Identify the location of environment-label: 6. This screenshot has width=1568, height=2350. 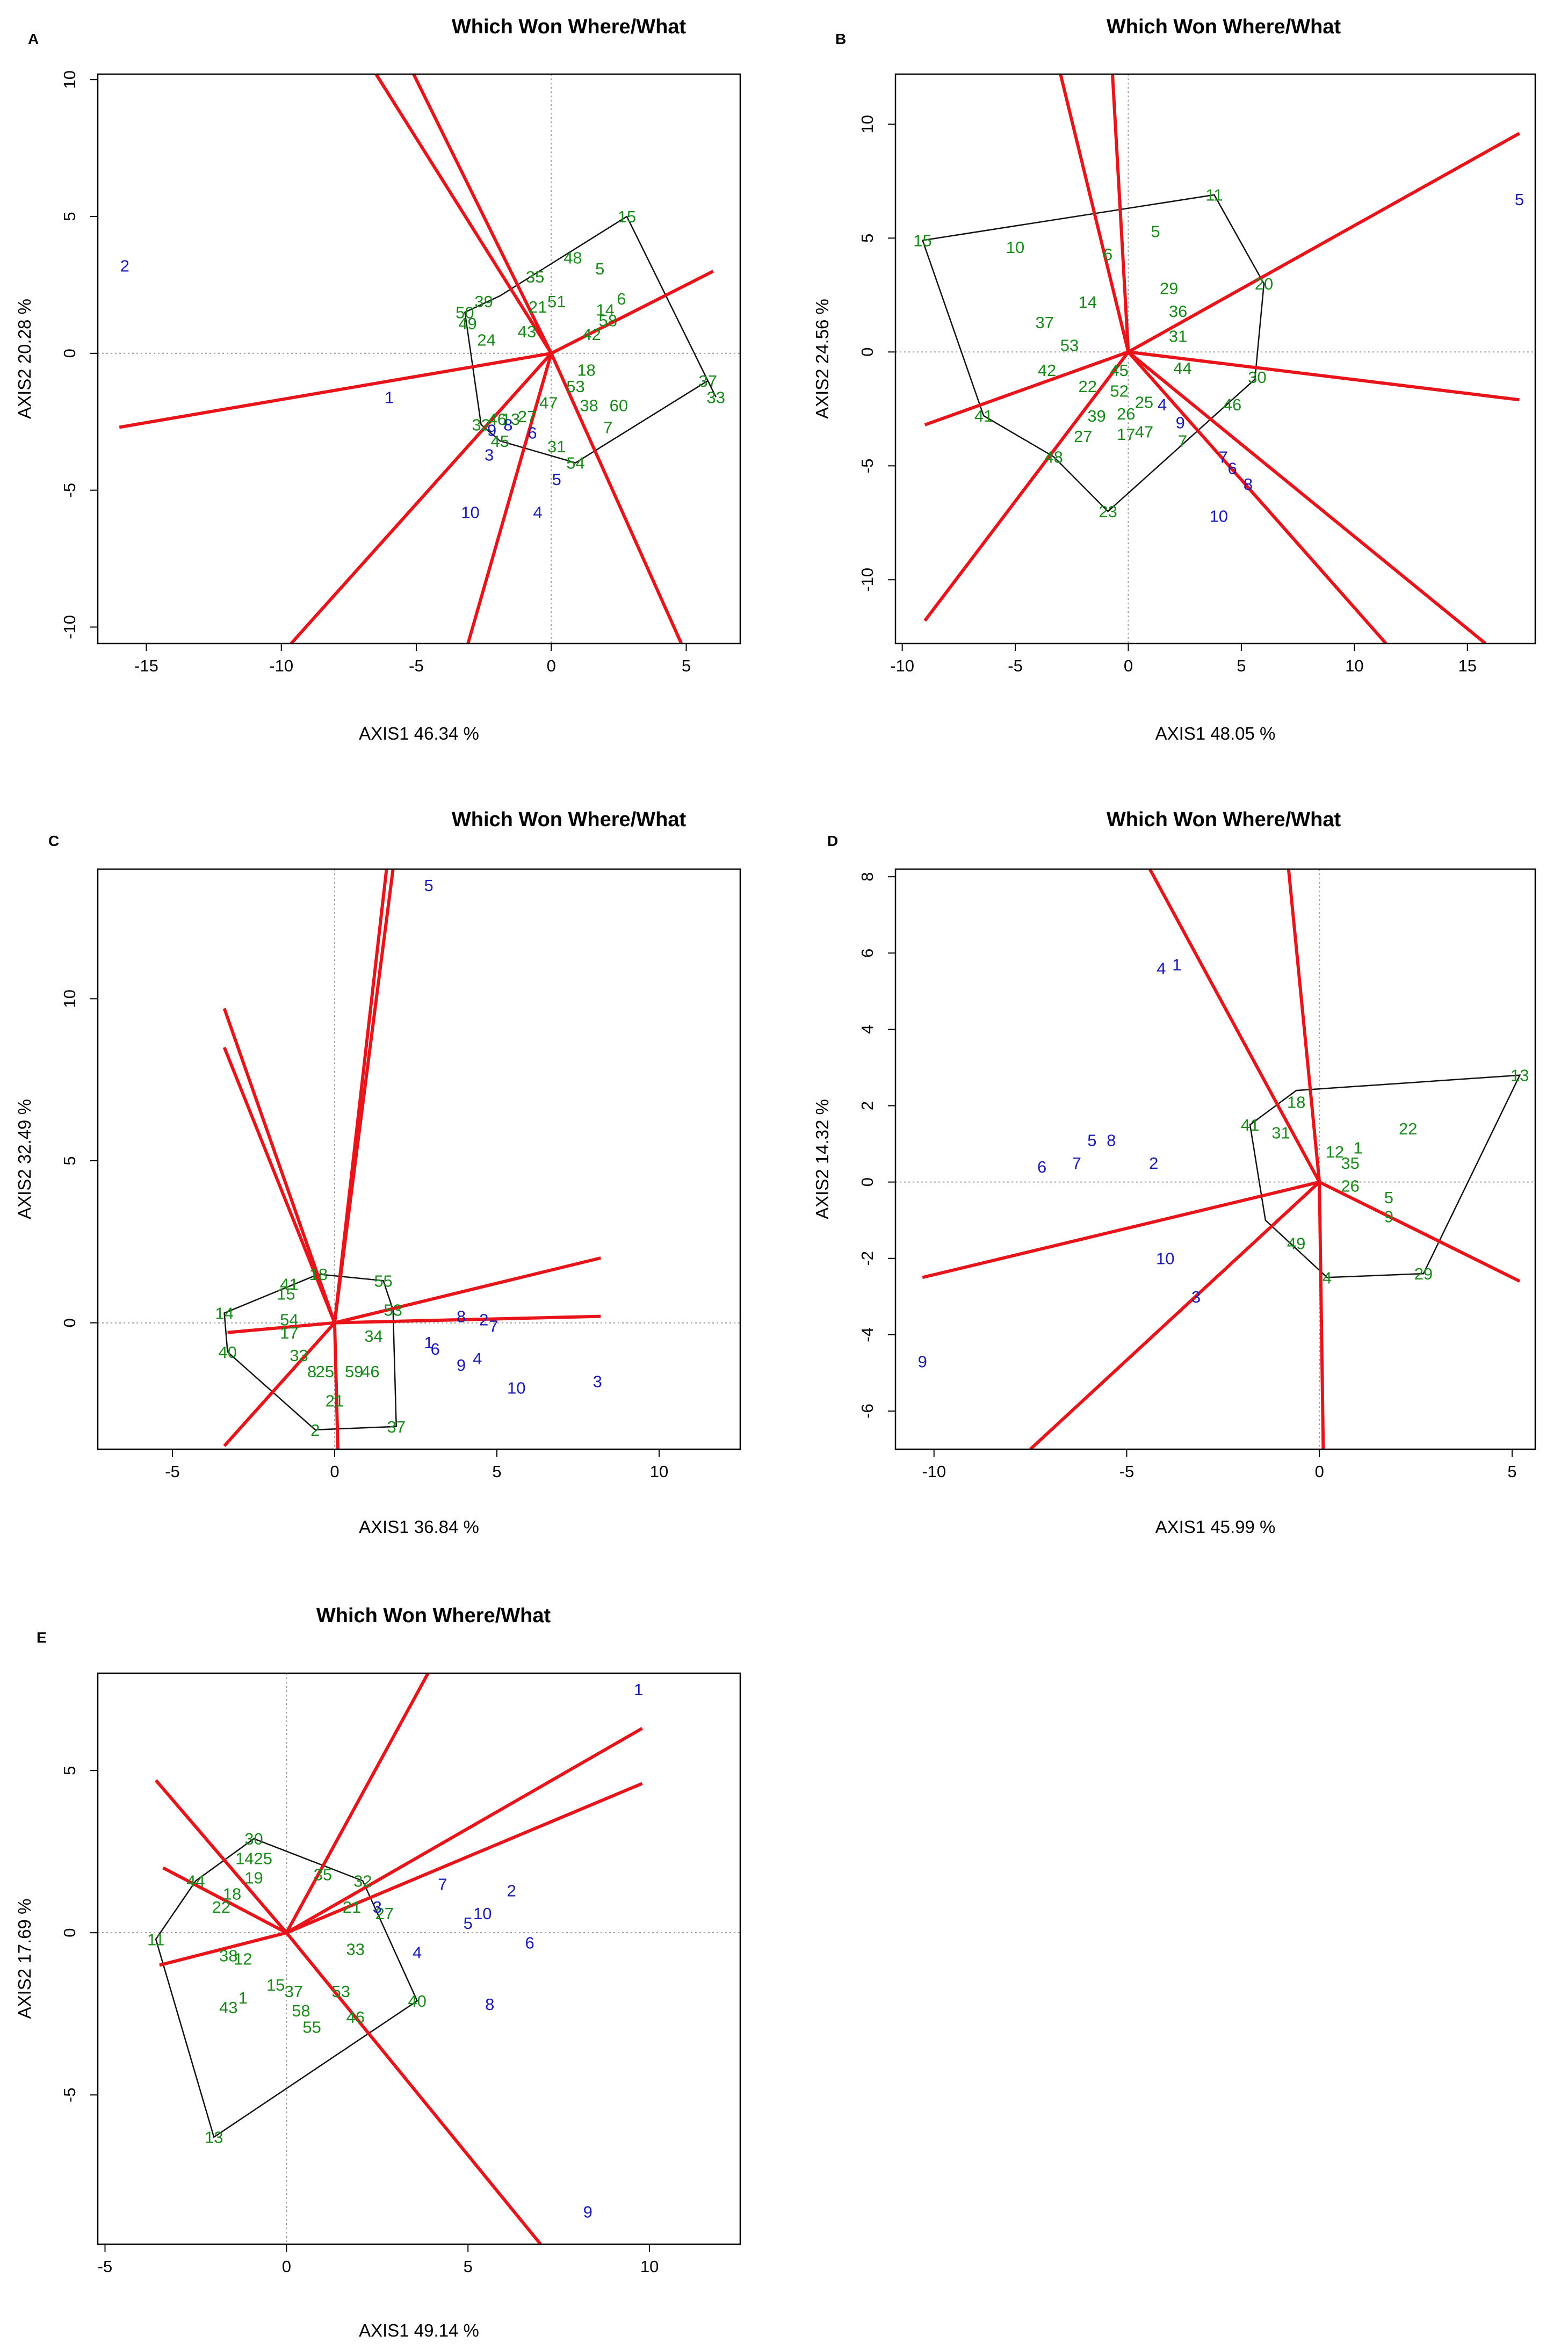
(1232, 468).